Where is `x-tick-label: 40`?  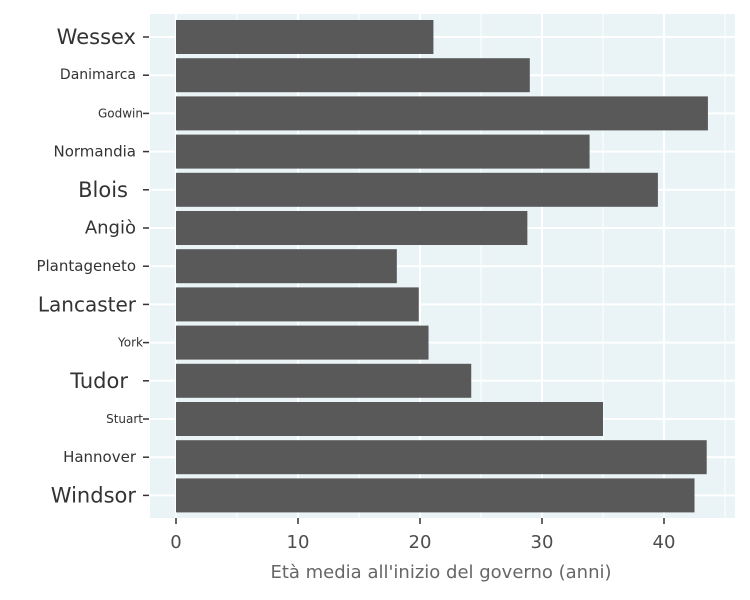 x-tick-label: 40 is located at coordinates (664, 542).